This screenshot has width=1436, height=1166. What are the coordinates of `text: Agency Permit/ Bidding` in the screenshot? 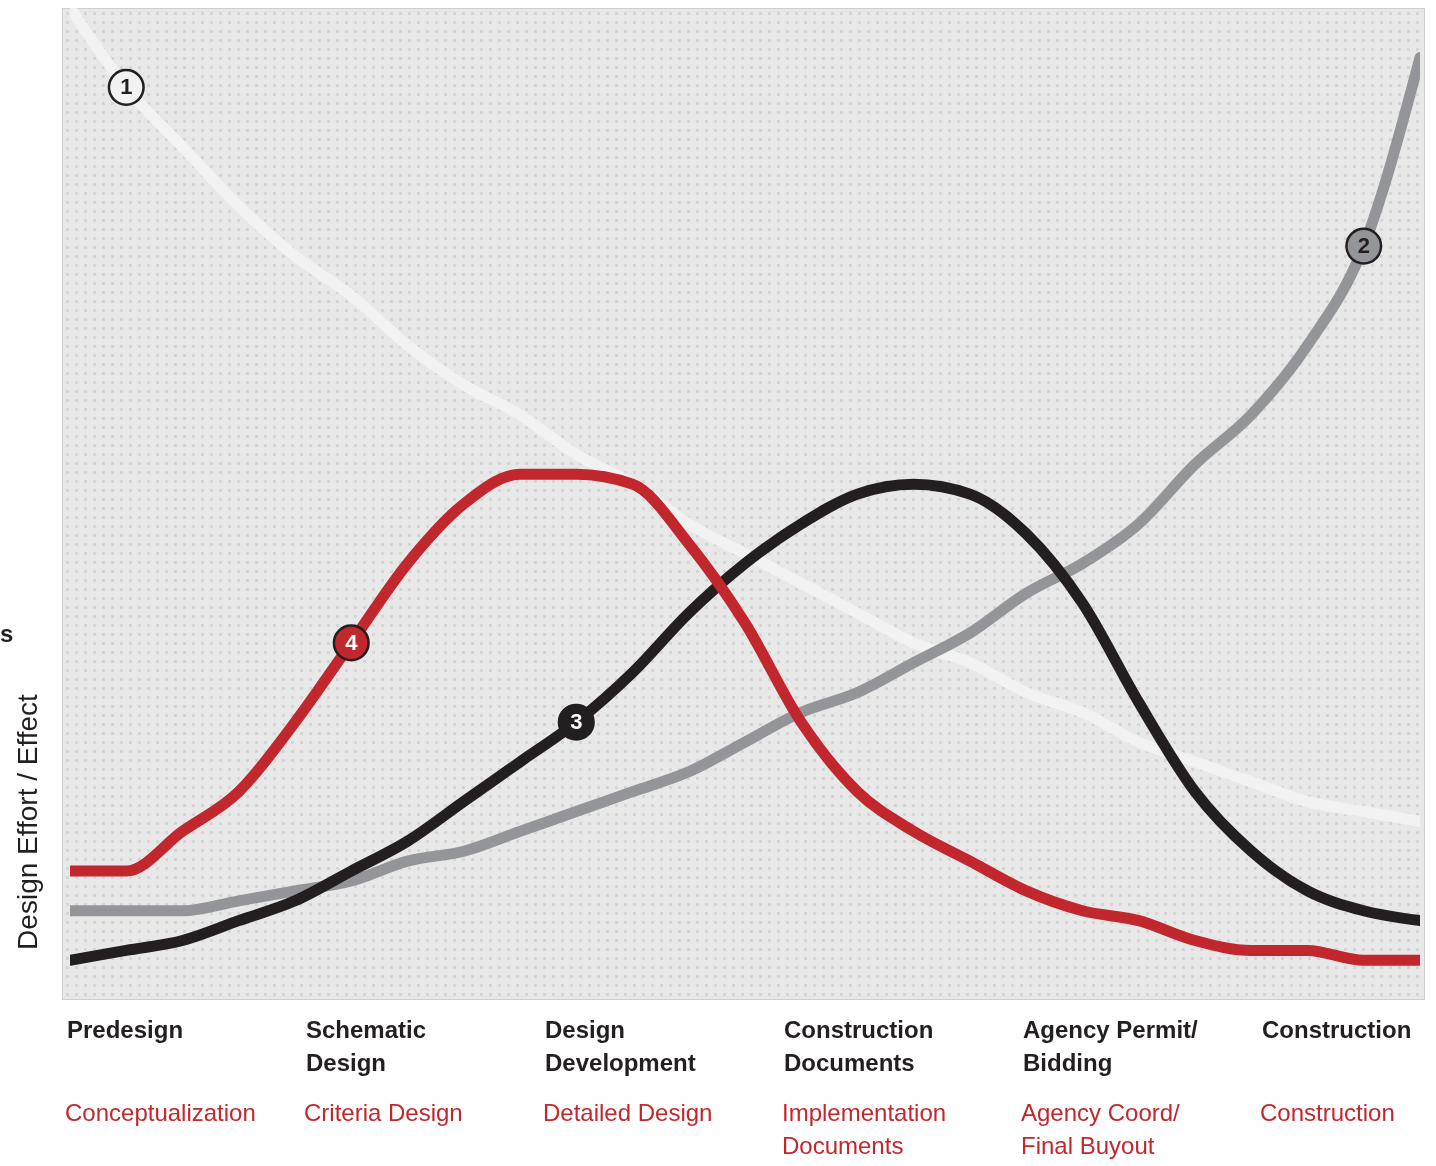 It's located at (1111, 1046).